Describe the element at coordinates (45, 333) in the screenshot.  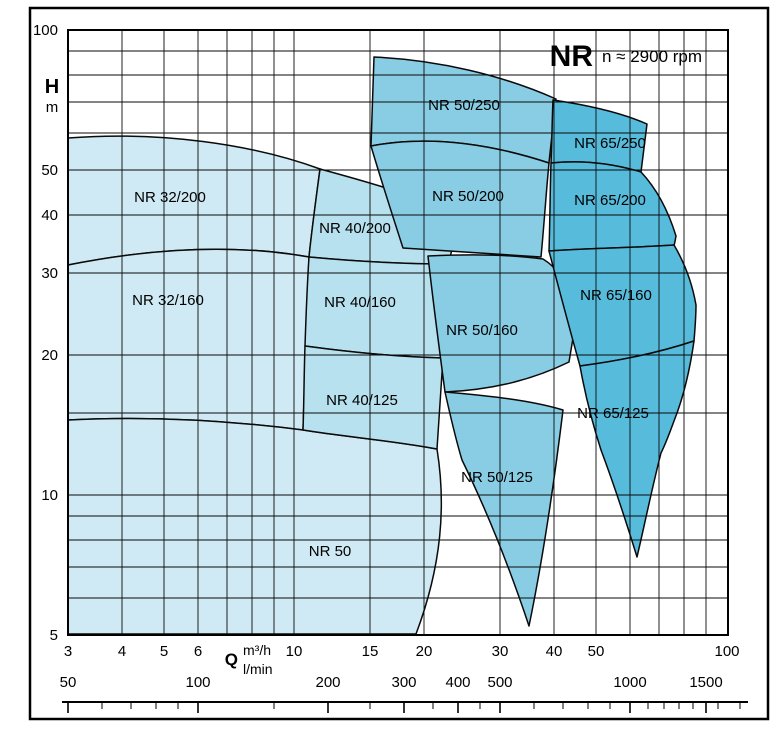
I see `y-tick-labels: 100 50 40 30 20 10 5` at that location.